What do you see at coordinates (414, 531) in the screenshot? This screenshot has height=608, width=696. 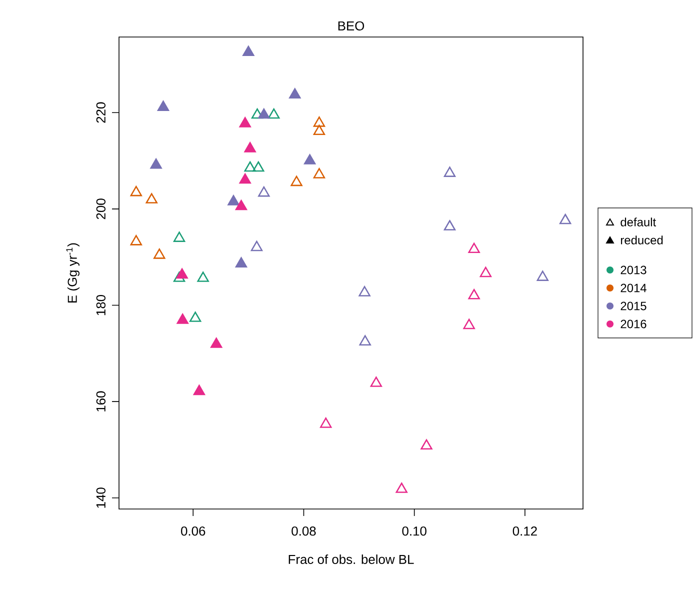 I see `x-tick-label: 0.10` at bounding box center [414, 531].